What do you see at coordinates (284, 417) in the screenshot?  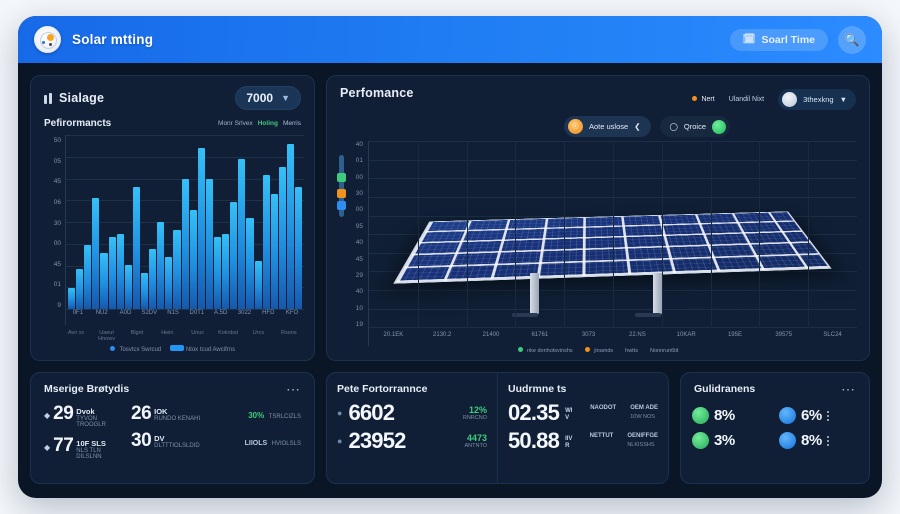 I see `stat-delta-label: TSRLCIZLS` at bounding box center [284, 417].